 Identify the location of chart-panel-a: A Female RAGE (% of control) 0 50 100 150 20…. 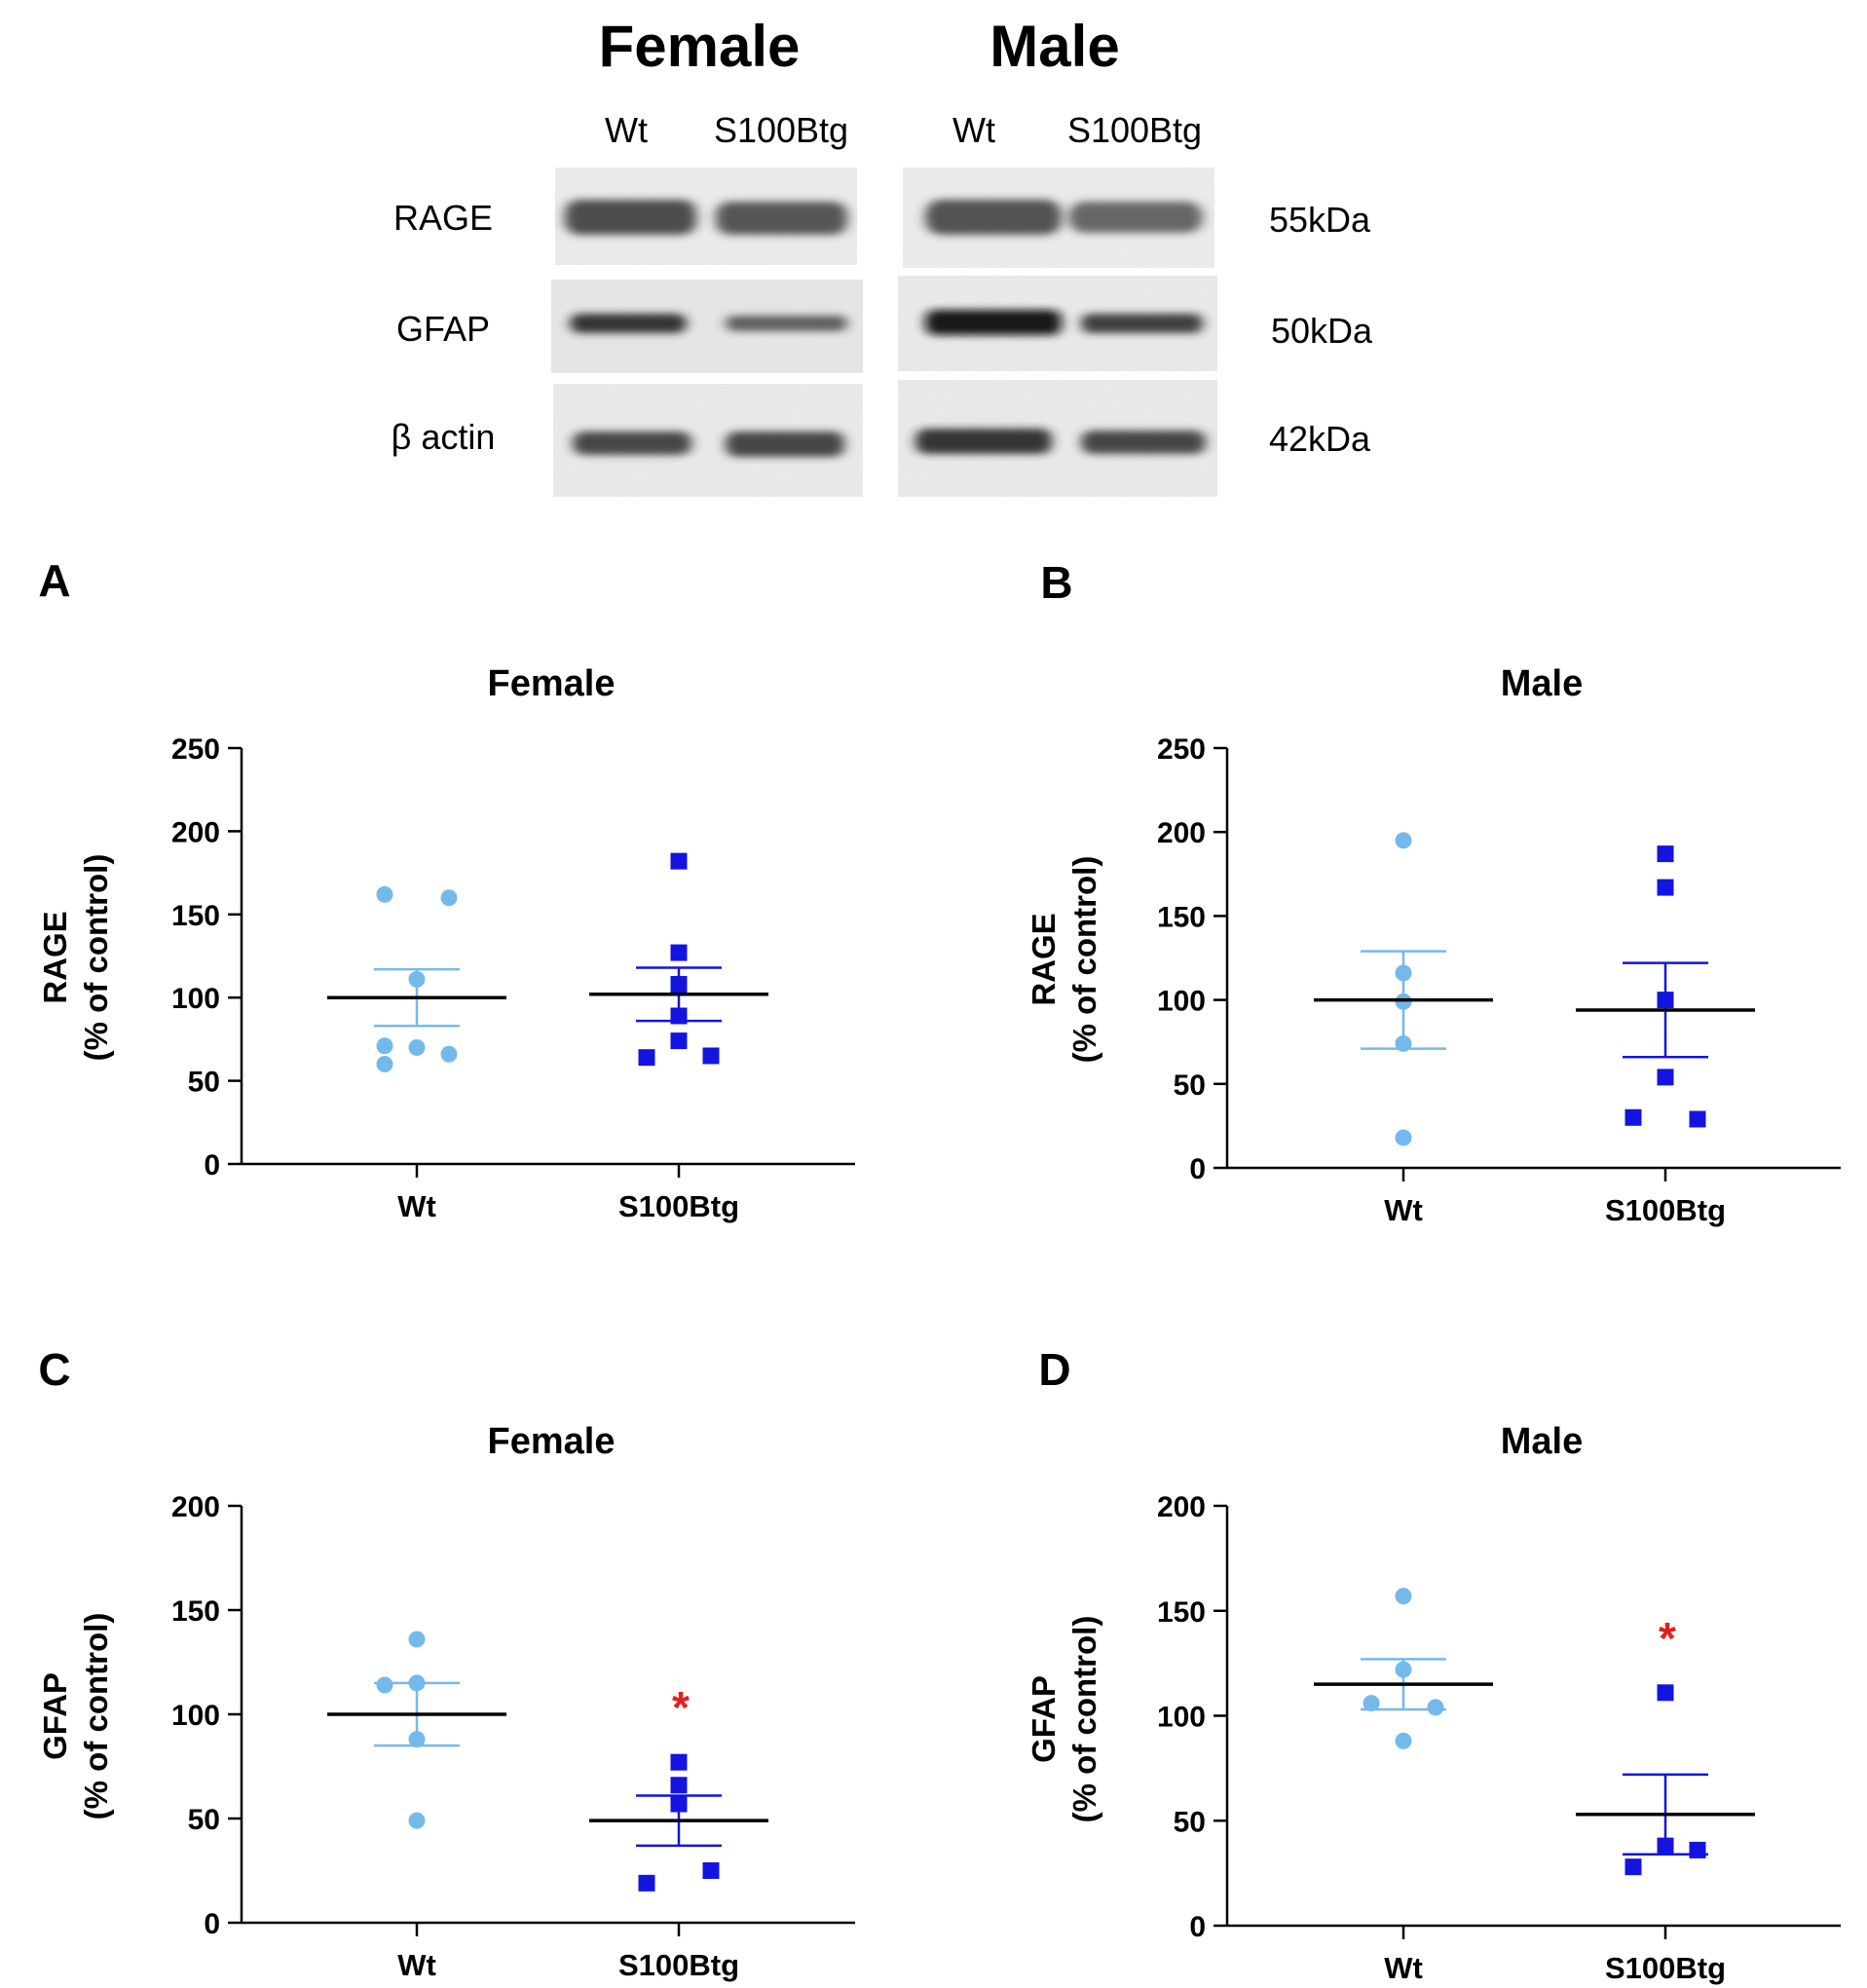
(446, 889).